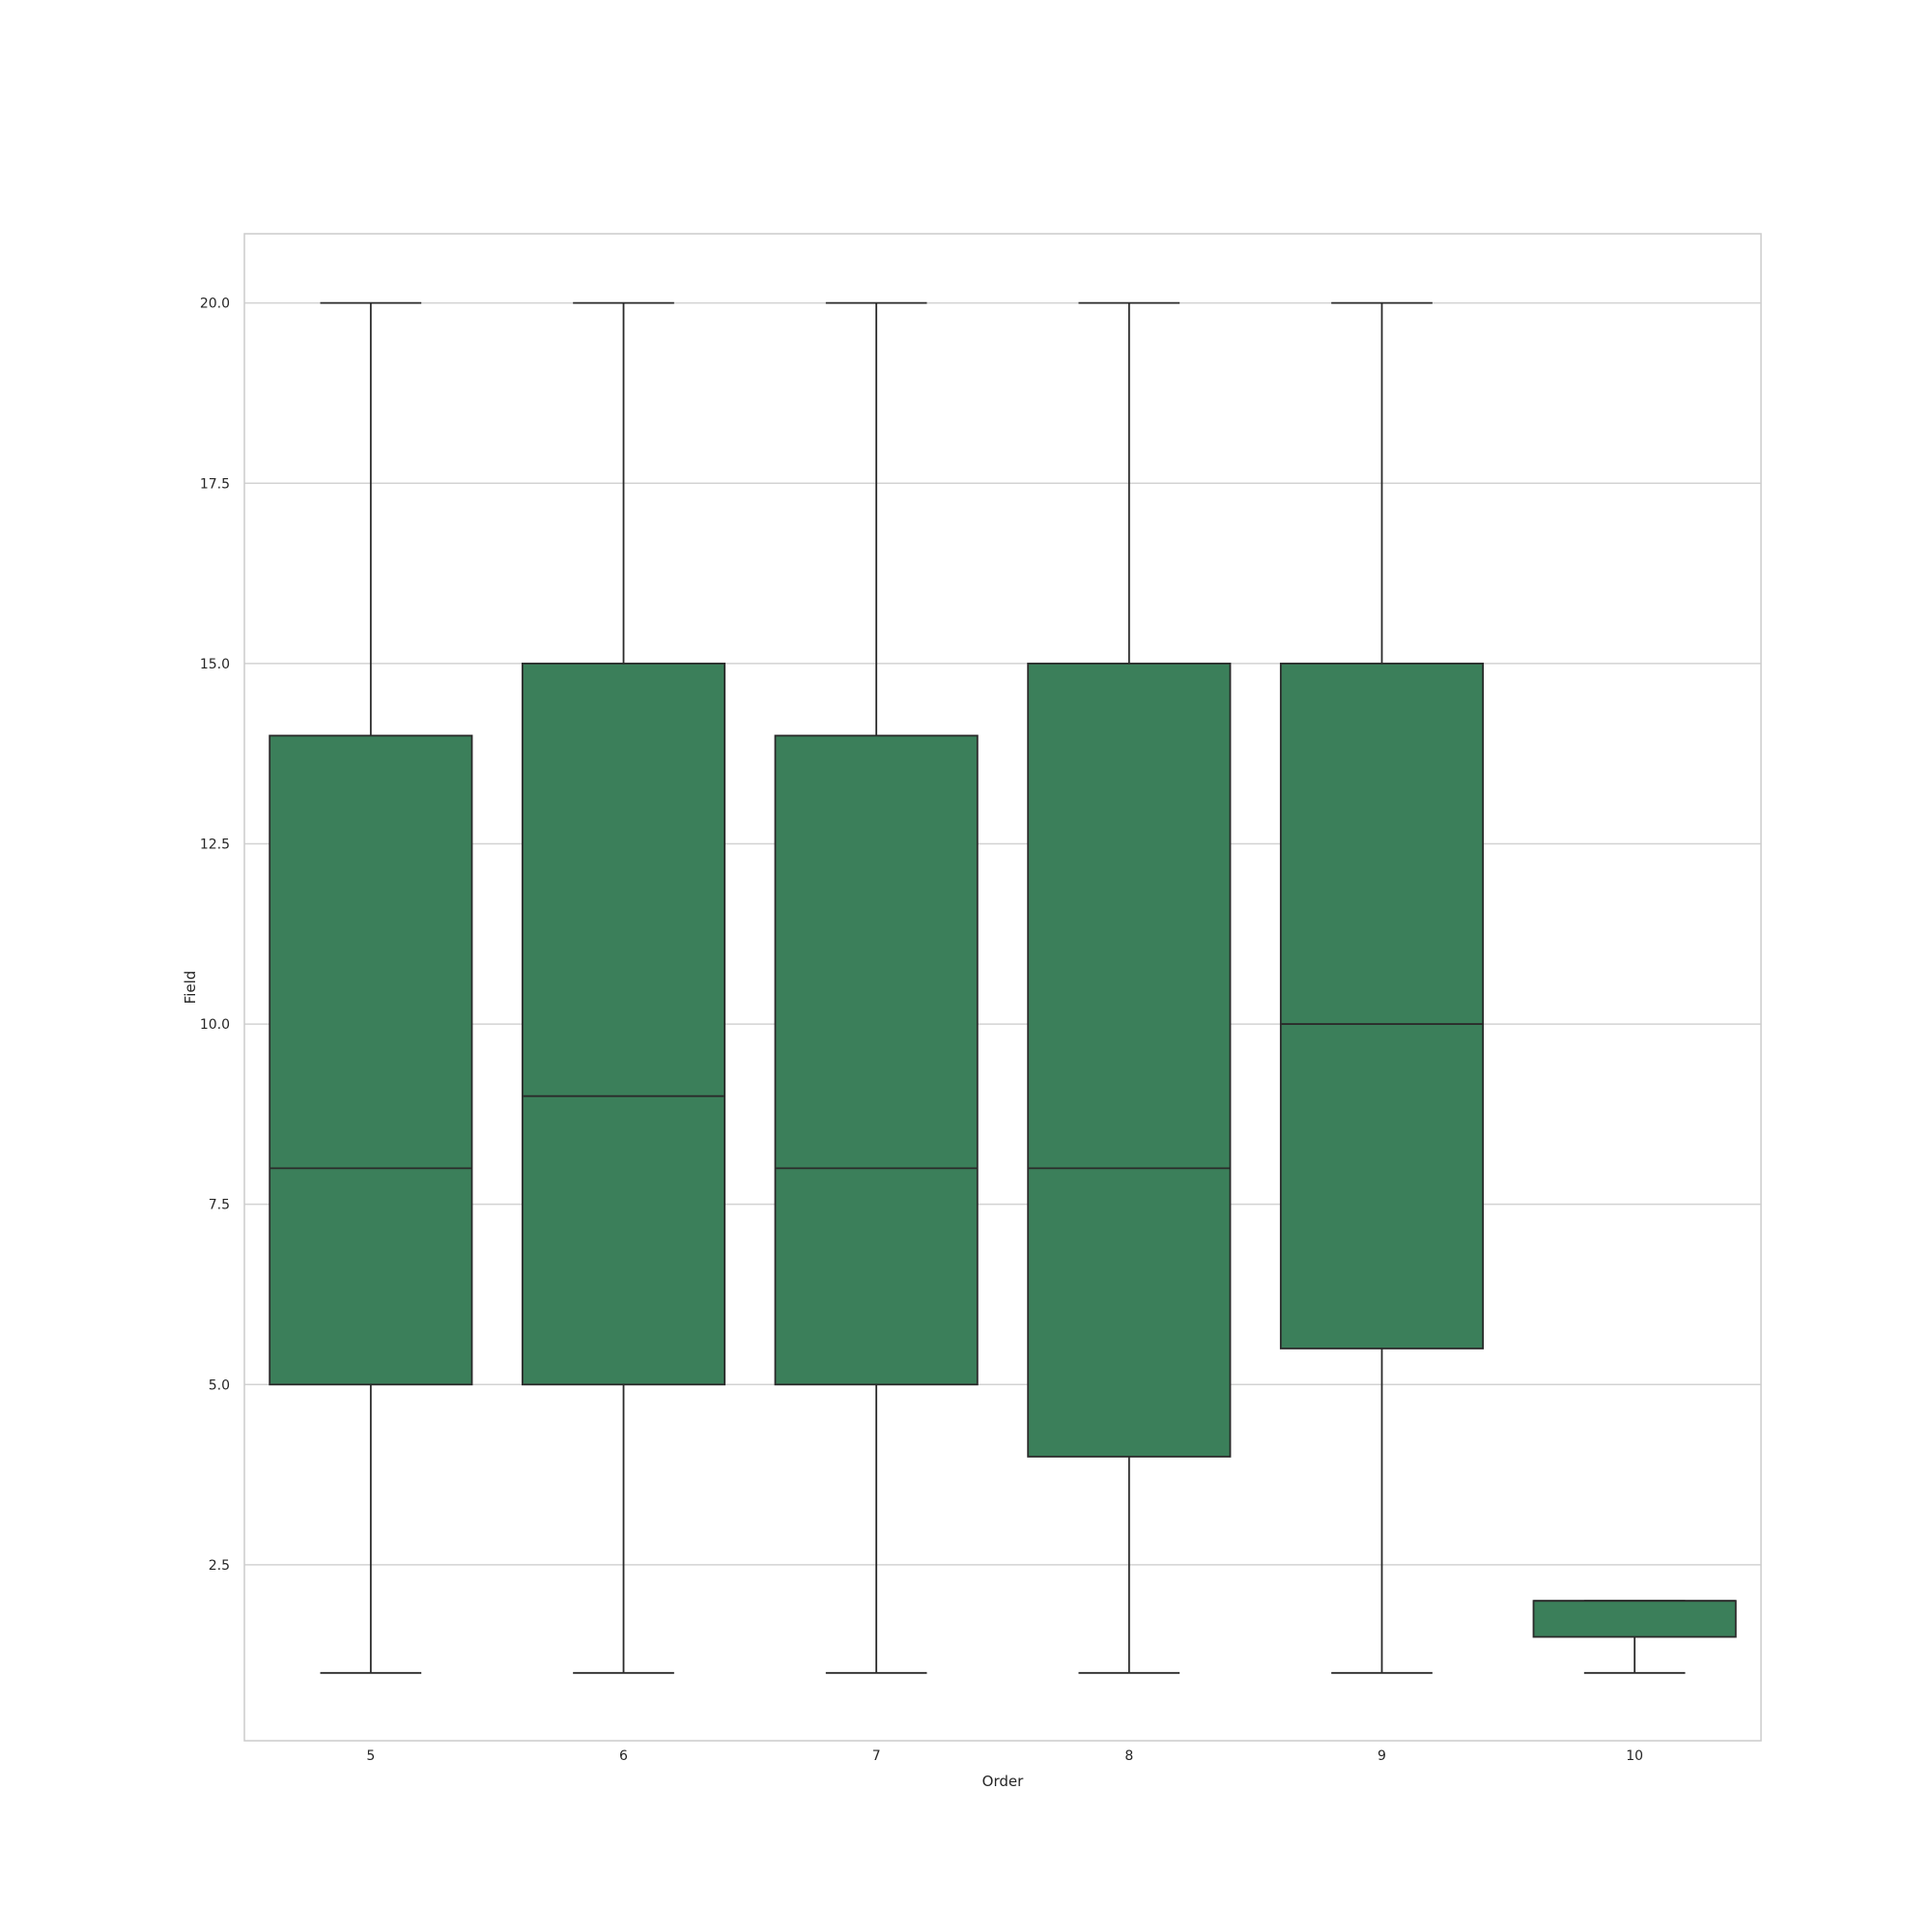 The image size is (1932, 1932). I want to click on y-axis-label: Field, so click(190, 988).